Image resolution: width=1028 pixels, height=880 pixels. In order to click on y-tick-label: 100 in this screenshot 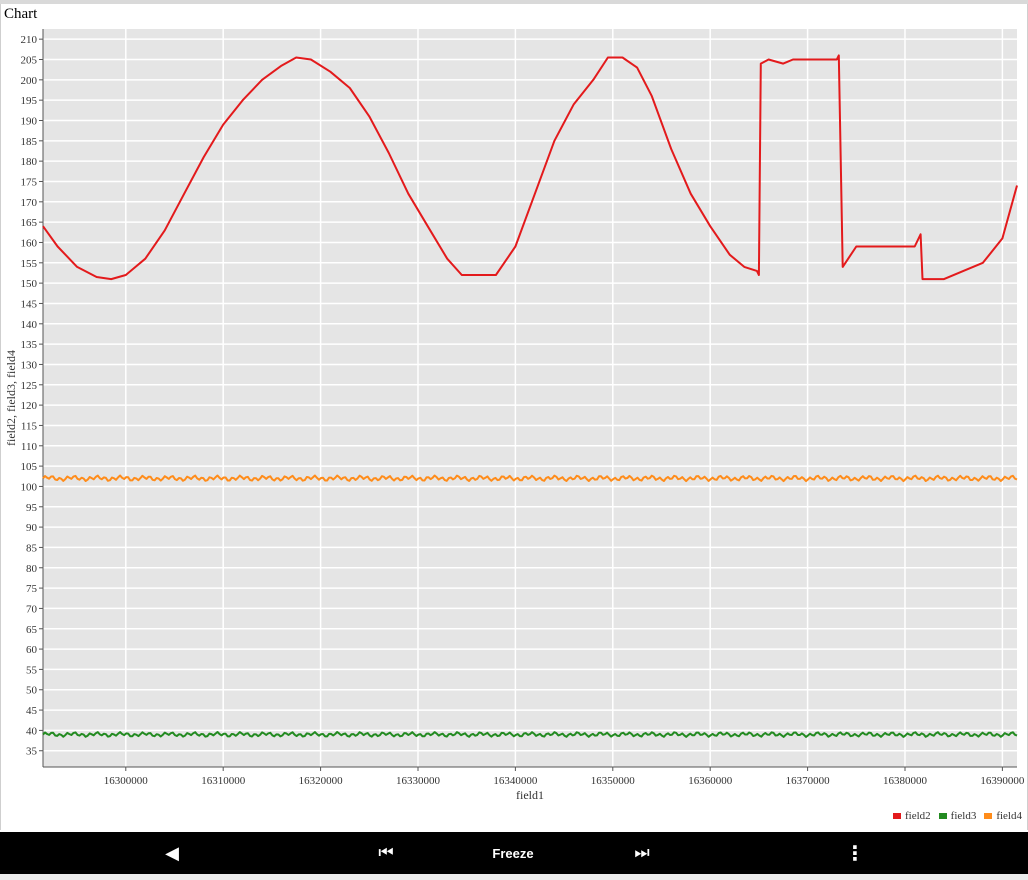, I will do `click(29, 487)`.